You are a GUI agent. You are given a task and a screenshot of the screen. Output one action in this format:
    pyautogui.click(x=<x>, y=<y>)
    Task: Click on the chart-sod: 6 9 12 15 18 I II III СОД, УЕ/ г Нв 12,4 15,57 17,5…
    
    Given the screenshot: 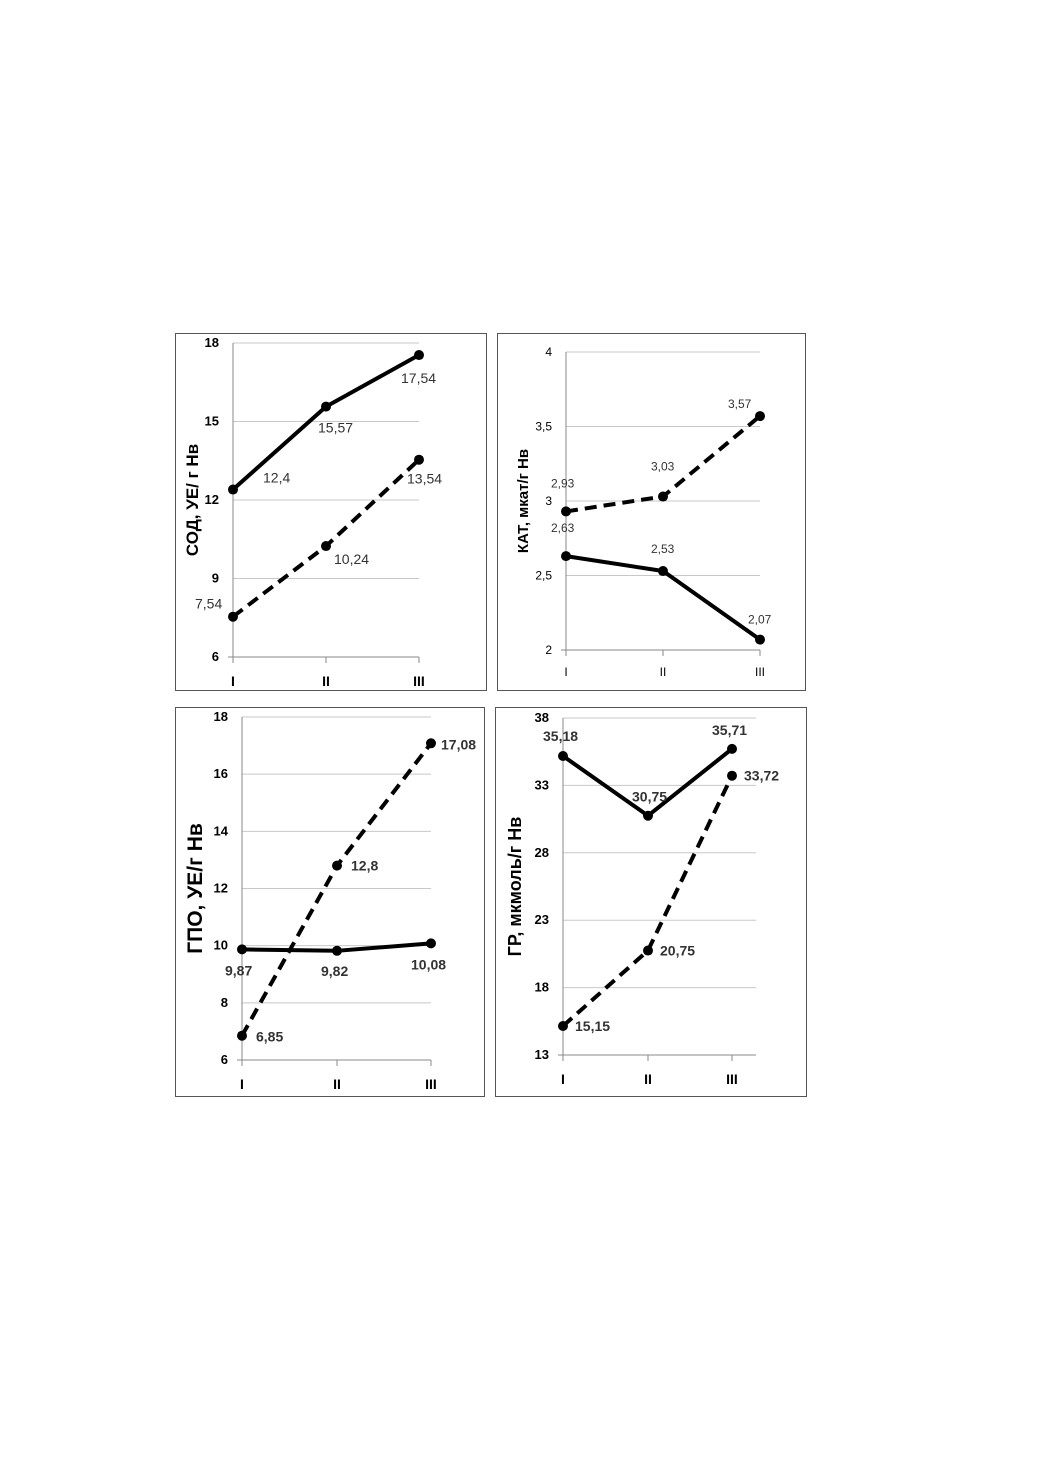 What is the action you would take?
    pyautogui.click(x=331, y=512)
    